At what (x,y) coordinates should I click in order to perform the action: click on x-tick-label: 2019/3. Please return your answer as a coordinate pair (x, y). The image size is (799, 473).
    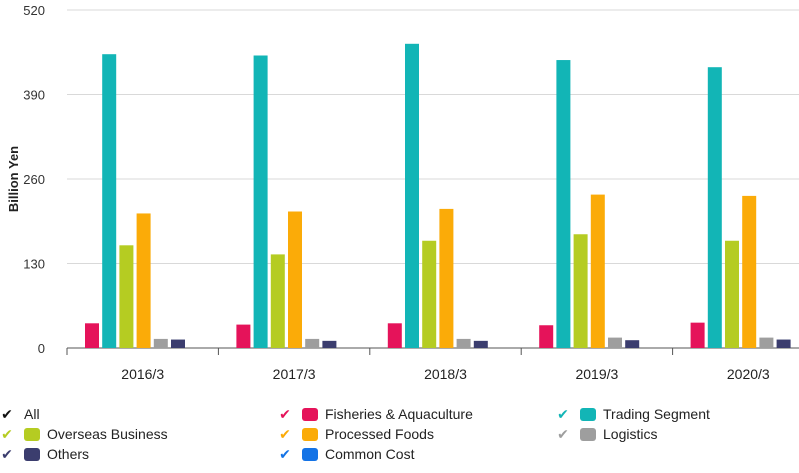
    Looking at the image, I should click on (596, 374).